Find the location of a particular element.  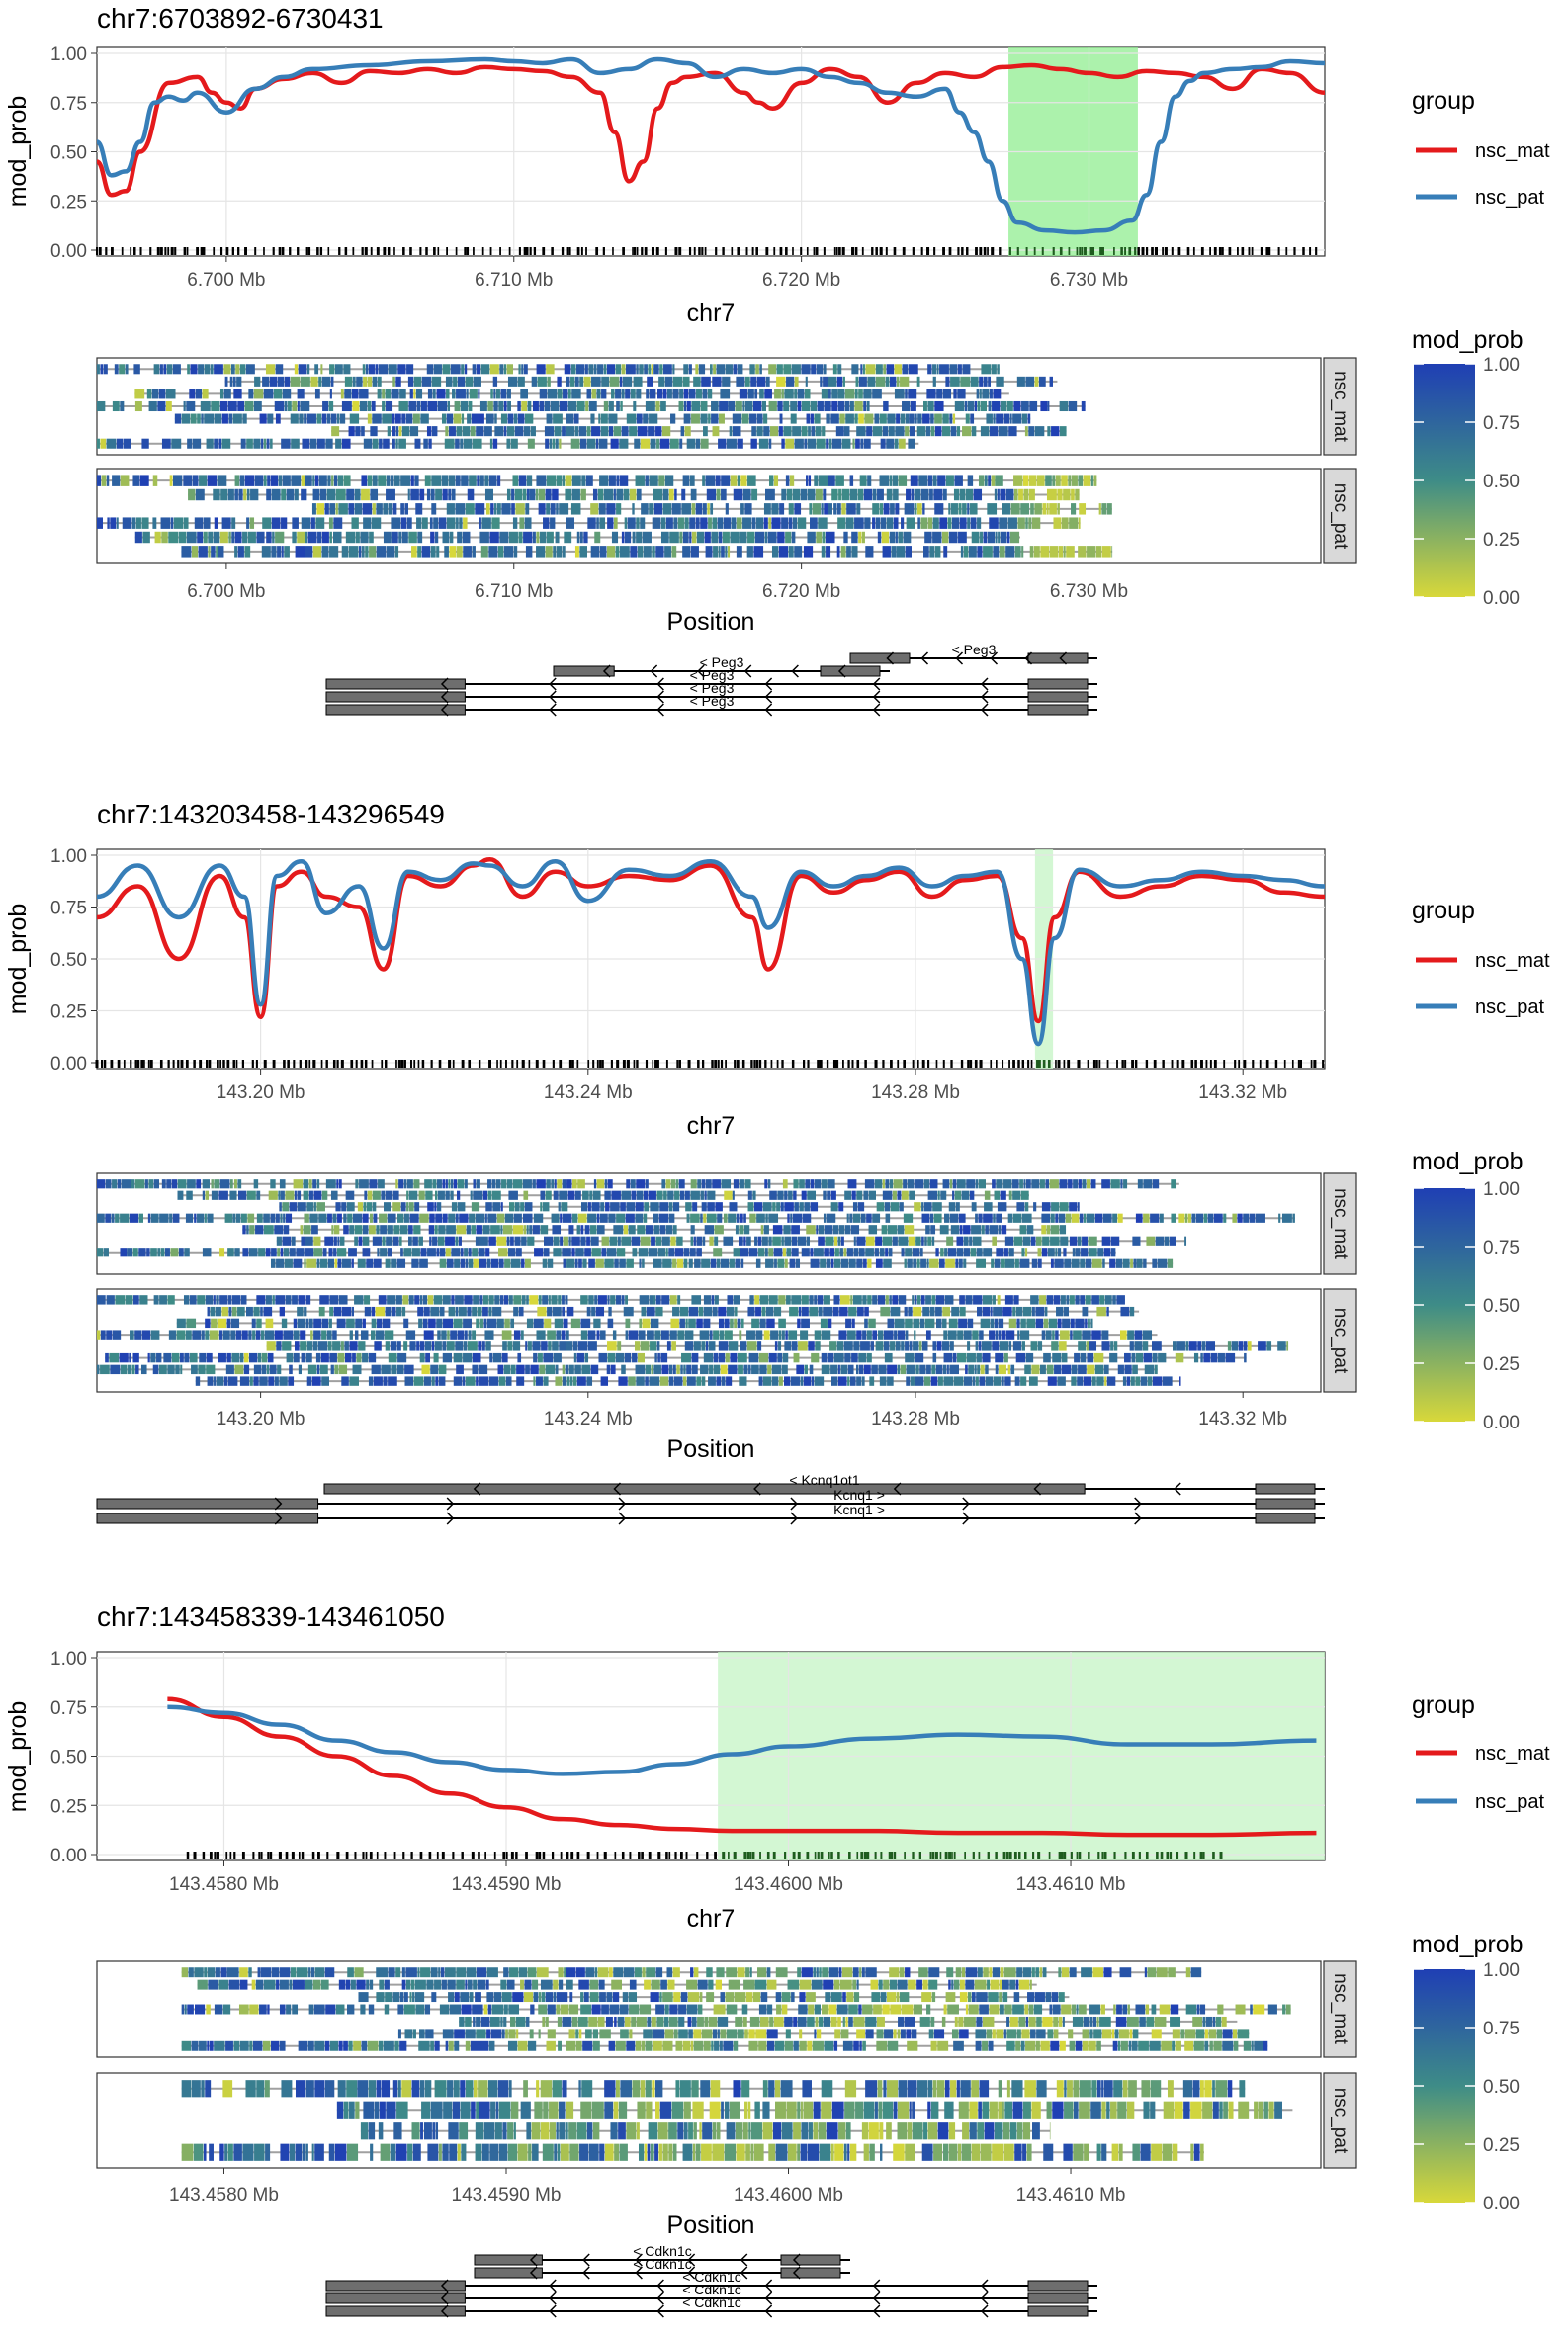

panel-2-title: chr7:143203458-143296549 is located at coordinates (271, 814).